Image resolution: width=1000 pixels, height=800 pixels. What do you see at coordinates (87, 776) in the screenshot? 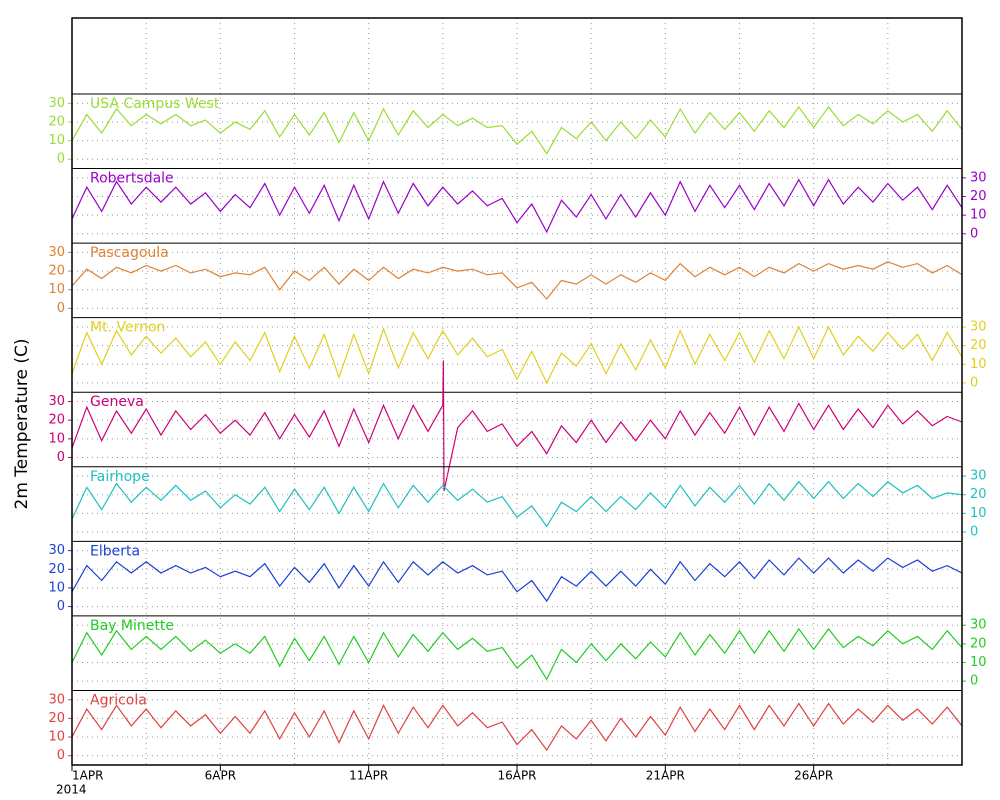
I see `x-tick-label: 1APR` at bounding box center [87, 776].